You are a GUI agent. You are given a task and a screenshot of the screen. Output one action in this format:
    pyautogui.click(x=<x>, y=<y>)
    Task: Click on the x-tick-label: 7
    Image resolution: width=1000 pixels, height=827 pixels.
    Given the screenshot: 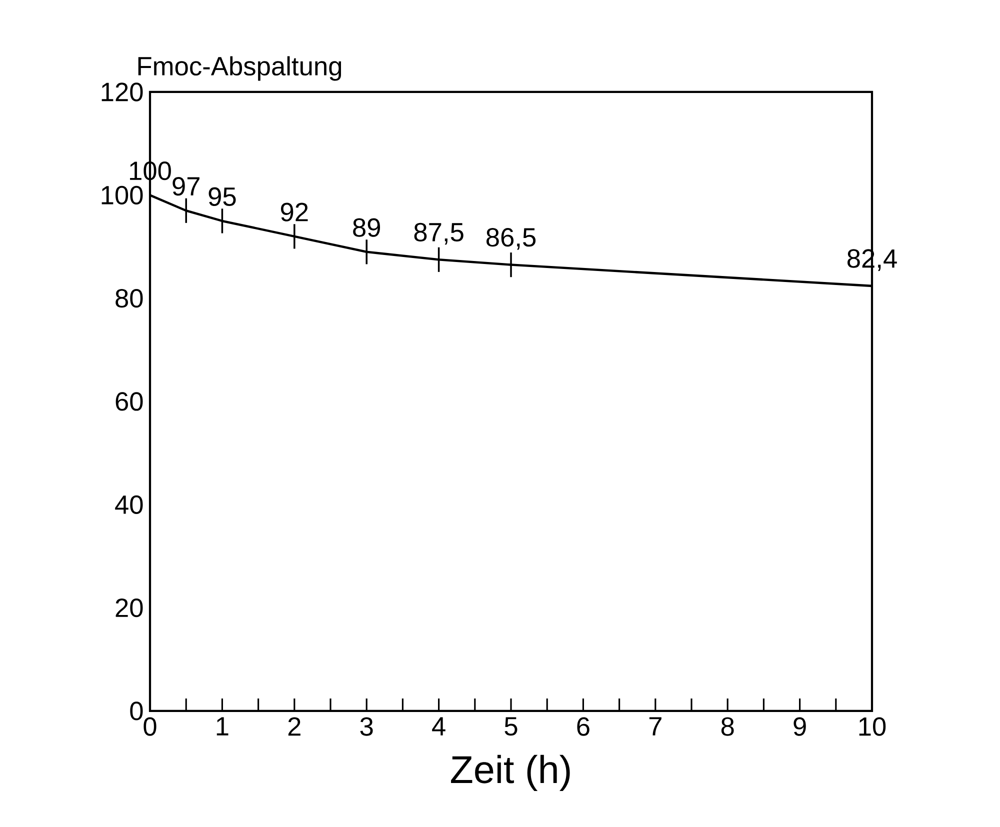 What is the action you would take?
    pyautogui.click(x=655, y=726)
    